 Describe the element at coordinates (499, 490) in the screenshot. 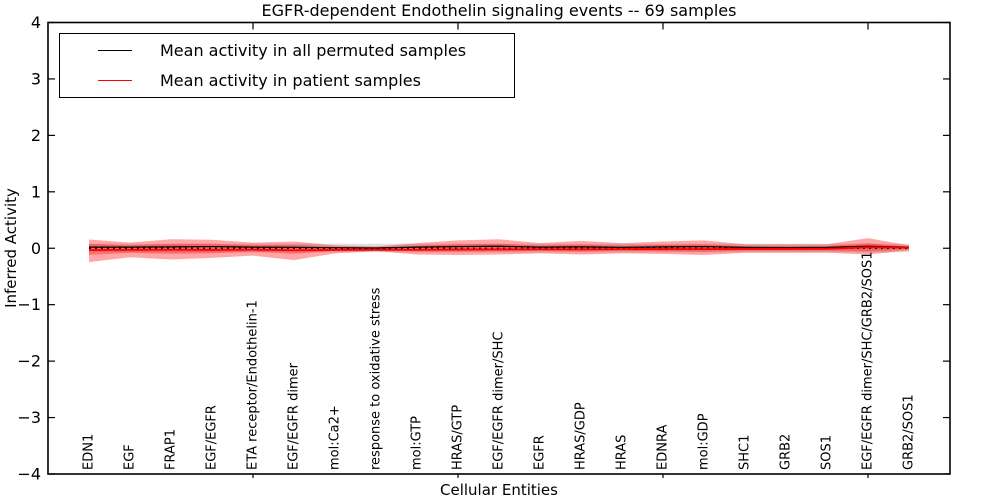

I see `x-axis-label: Cellular Entities` at that location.